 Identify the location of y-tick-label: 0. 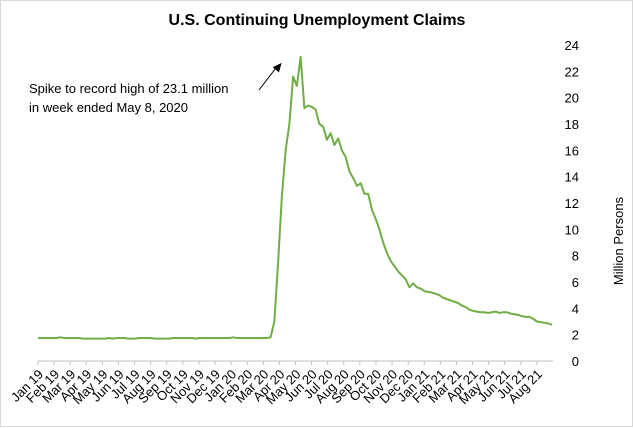
(575, 361).